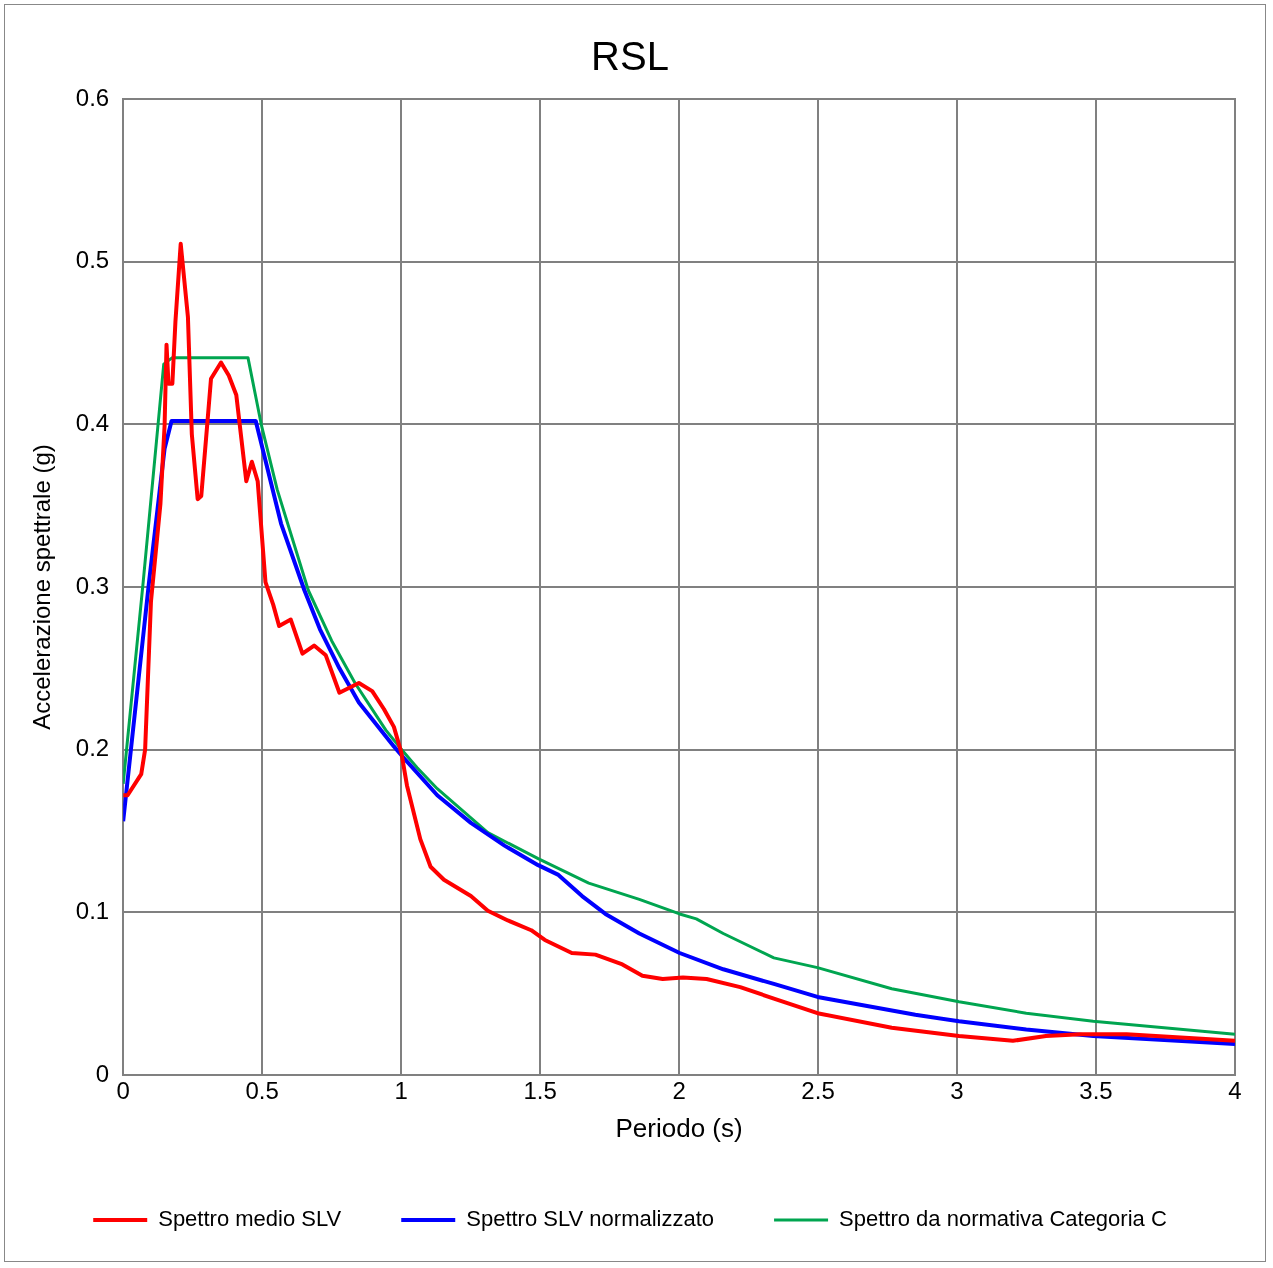  I want to click on y-tick-label: 0.1, so click(92, 910).